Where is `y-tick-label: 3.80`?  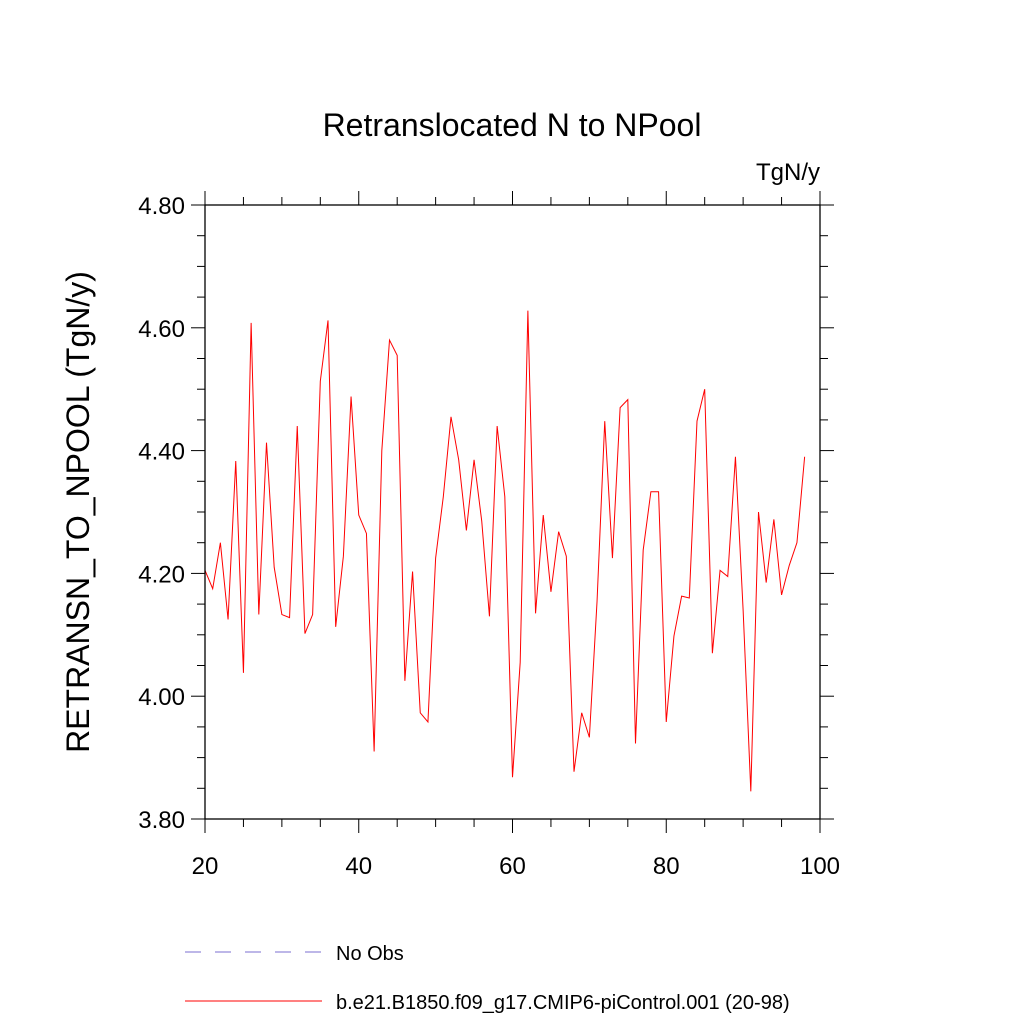
y-tick-label: 3.80 is located at coordinates (161, 820).